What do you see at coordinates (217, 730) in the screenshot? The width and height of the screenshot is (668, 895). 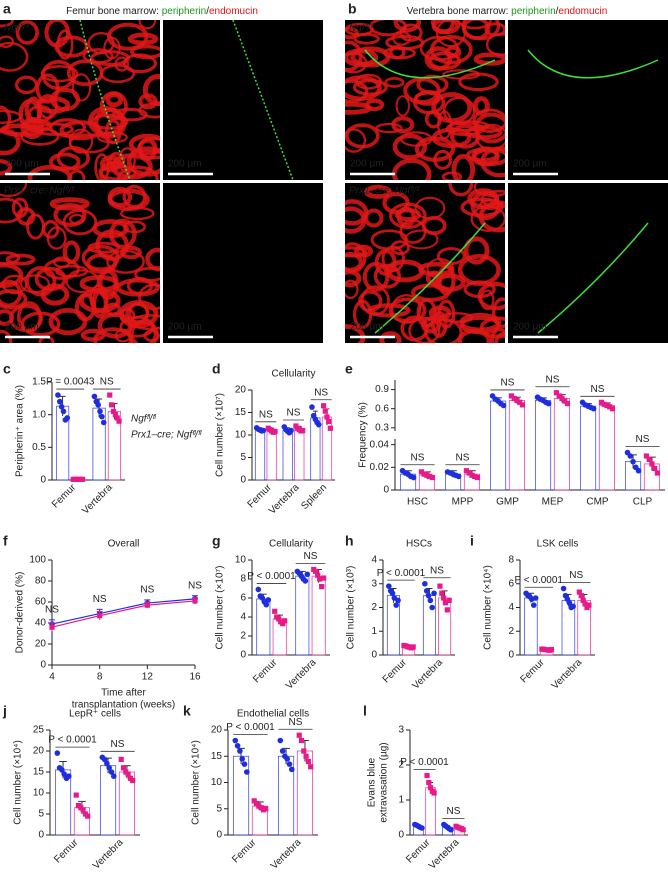 I see `y-tick-label: 20` at bounding box center [217, 730].